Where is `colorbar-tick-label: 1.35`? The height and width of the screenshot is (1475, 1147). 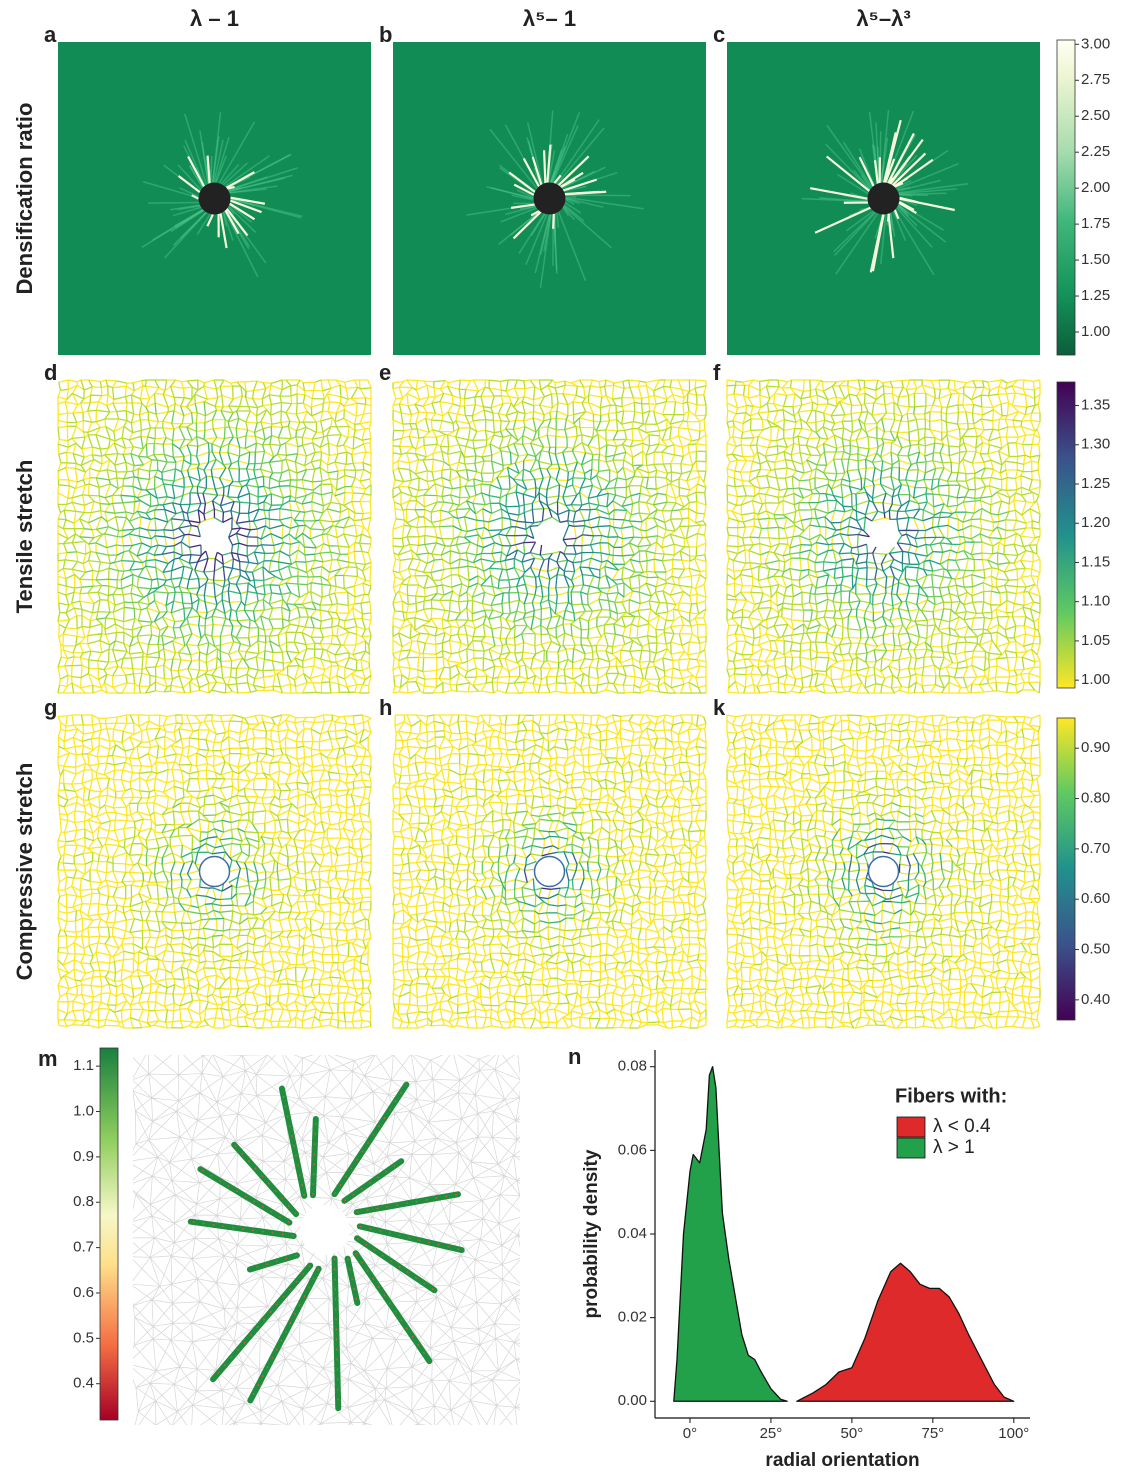
colorbar-tick-label: 1.35 is located at coordinates (1095, 405).